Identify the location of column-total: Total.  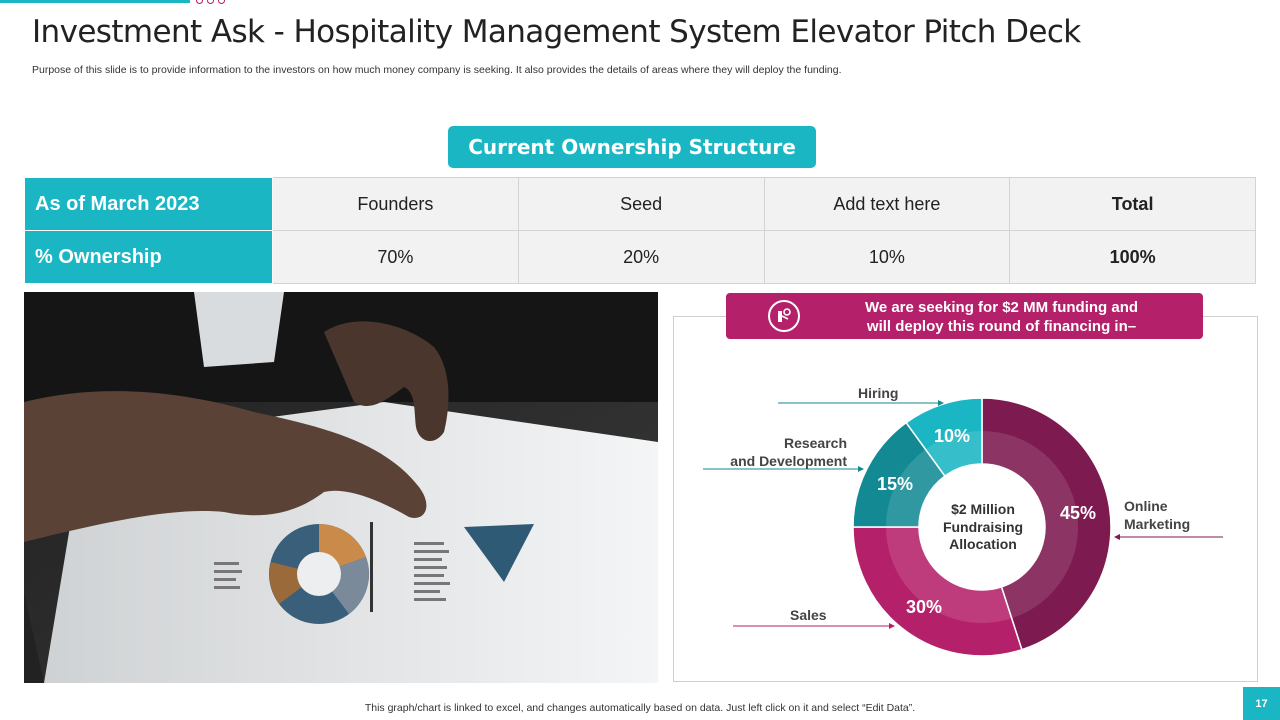
(1132, 204).